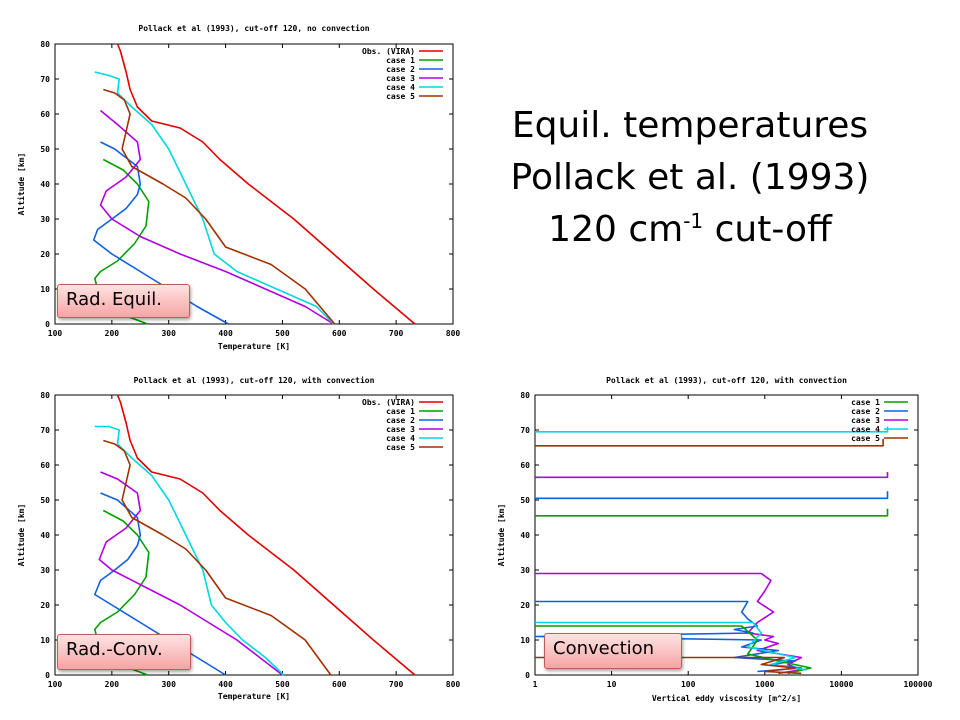 The height and width of the screenshot is (720, 960). Describe the element at coordinates (616, 229) in the screenshot. I see `title-line-3-pre: 120 cm` at that location.